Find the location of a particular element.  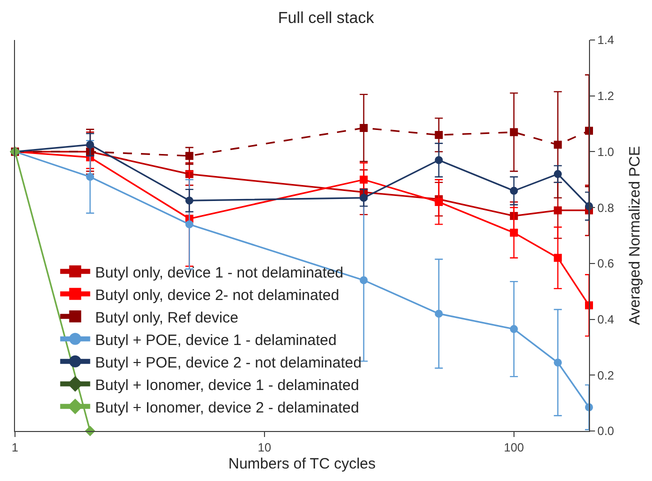

chart-title: Full cell stack is located at coordinates (327, 19).